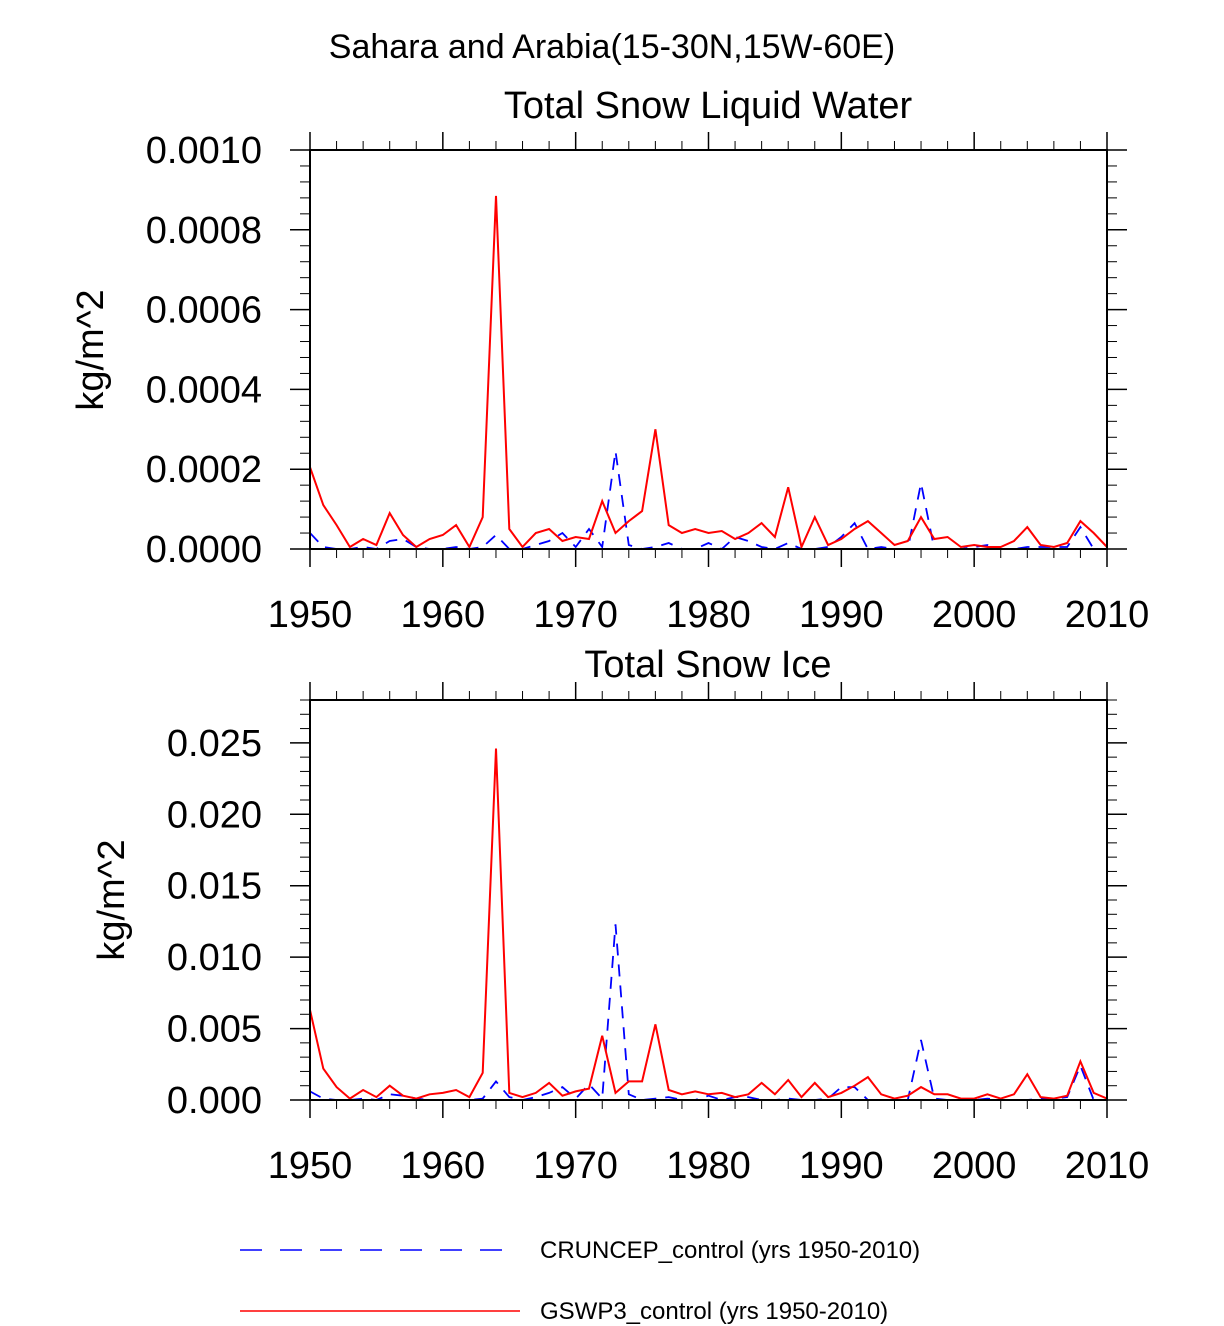 The width and height of the screenshot is (1224, 1326). I want to click on y-tick-label: 0.0000, so click(204, 550).